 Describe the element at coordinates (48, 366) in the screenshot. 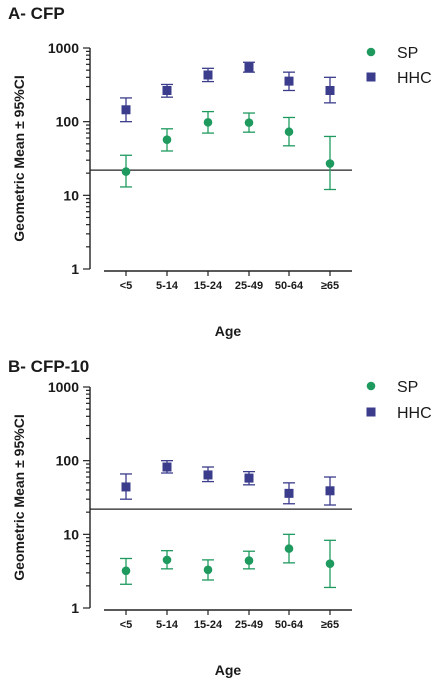

I see `chart-title: B- CFP-10` at that location.